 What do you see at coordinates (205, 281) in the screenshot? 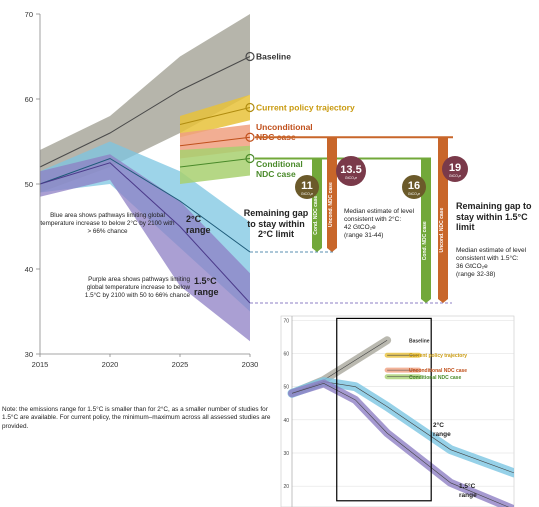
I see `label-15c-1: 1.5°C` at bounding box center [205, 281].